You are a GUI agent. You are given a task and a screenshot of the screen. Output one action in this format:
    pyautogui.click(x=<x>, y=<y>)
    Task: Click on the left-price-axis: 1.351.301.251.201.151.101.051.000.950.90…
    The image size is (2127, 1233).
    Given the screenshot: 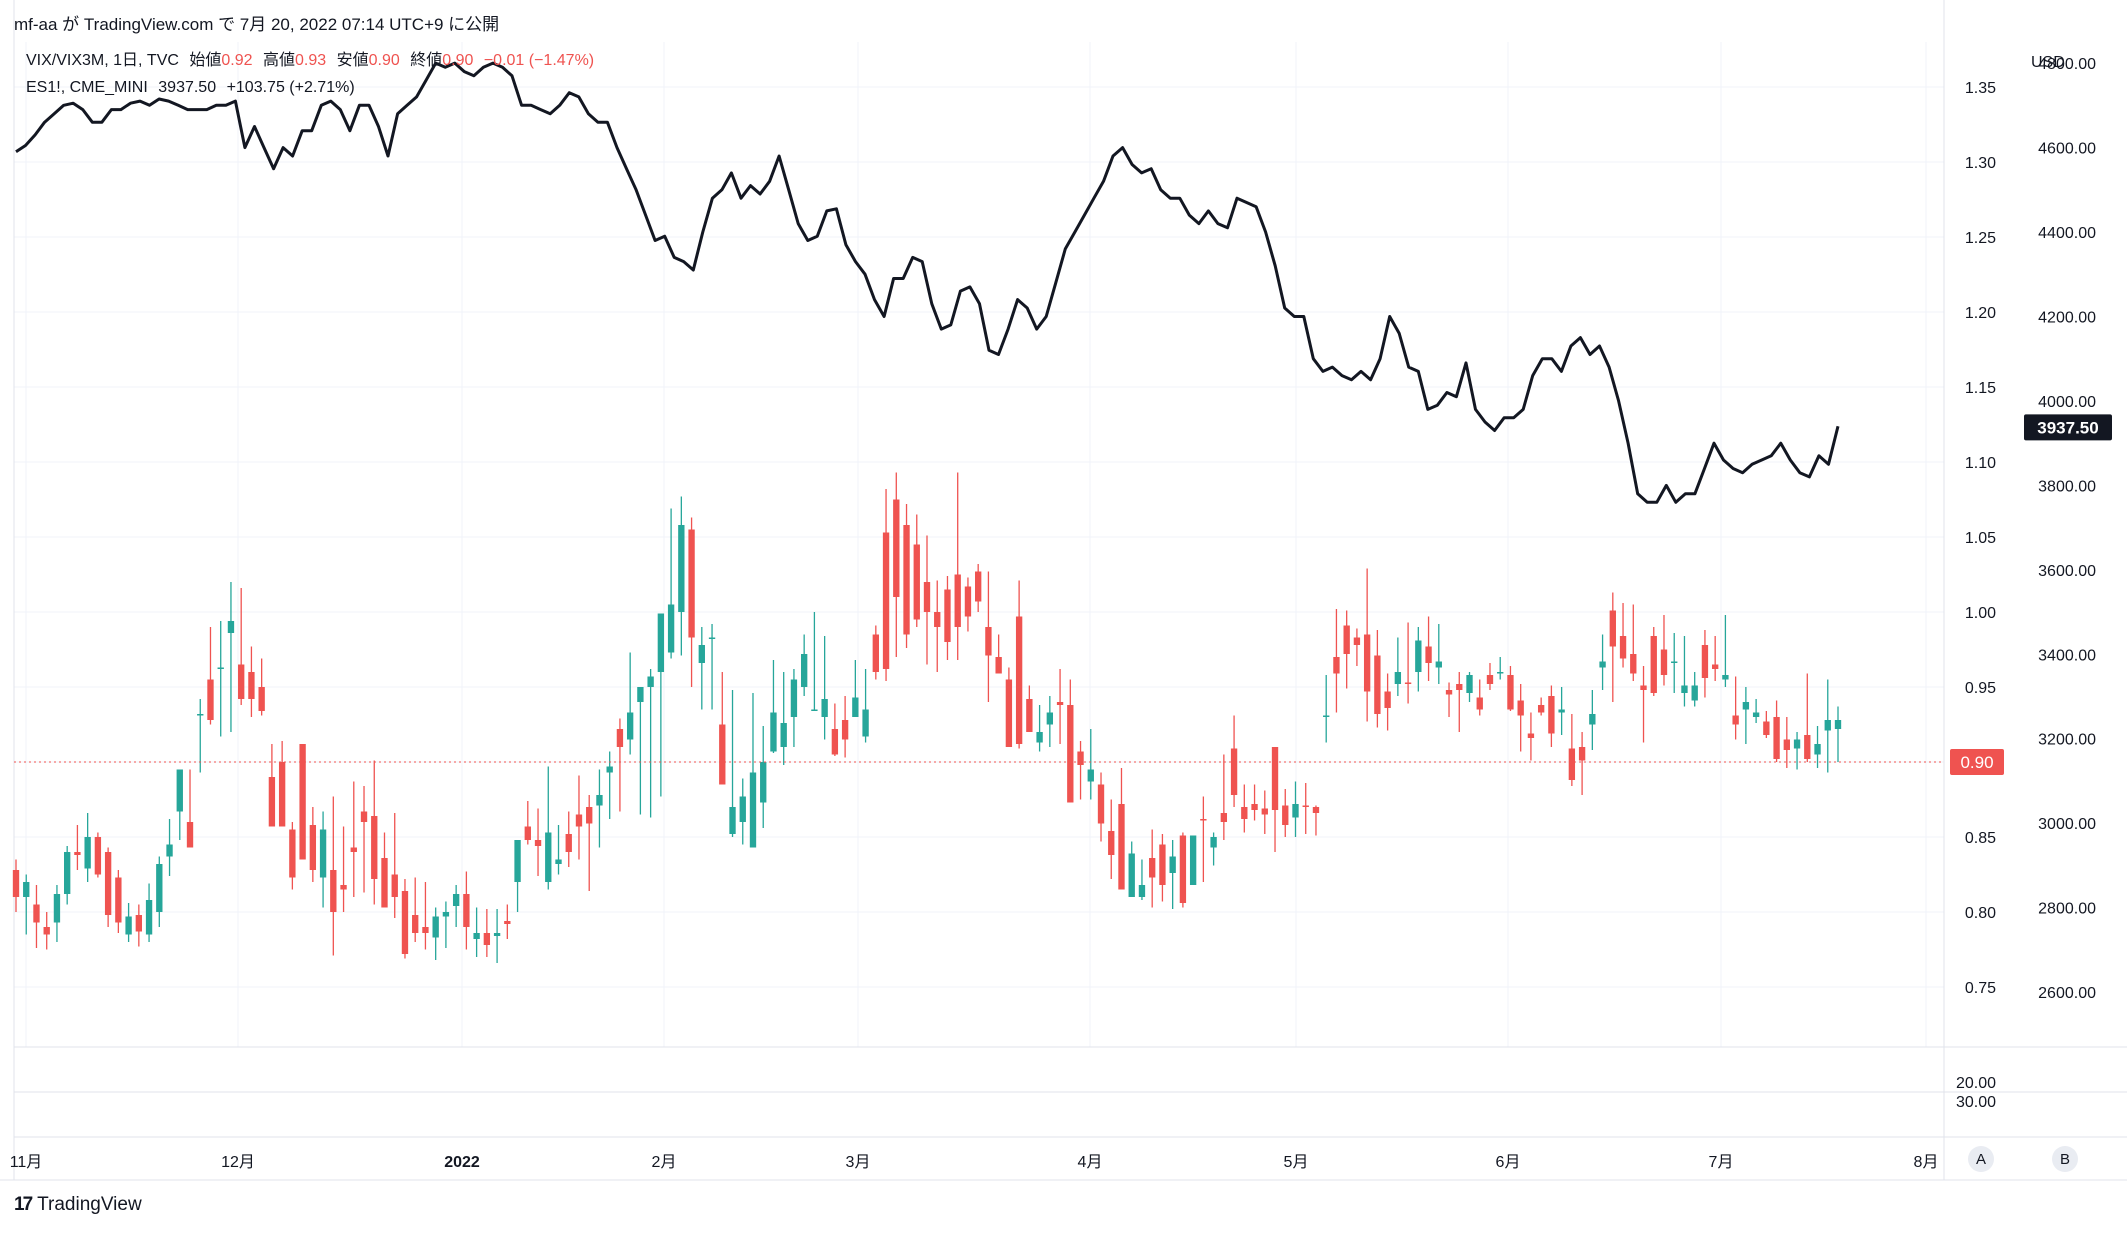 What is the action you would take?
    pyautogui.click(x=1980, y=538)
    